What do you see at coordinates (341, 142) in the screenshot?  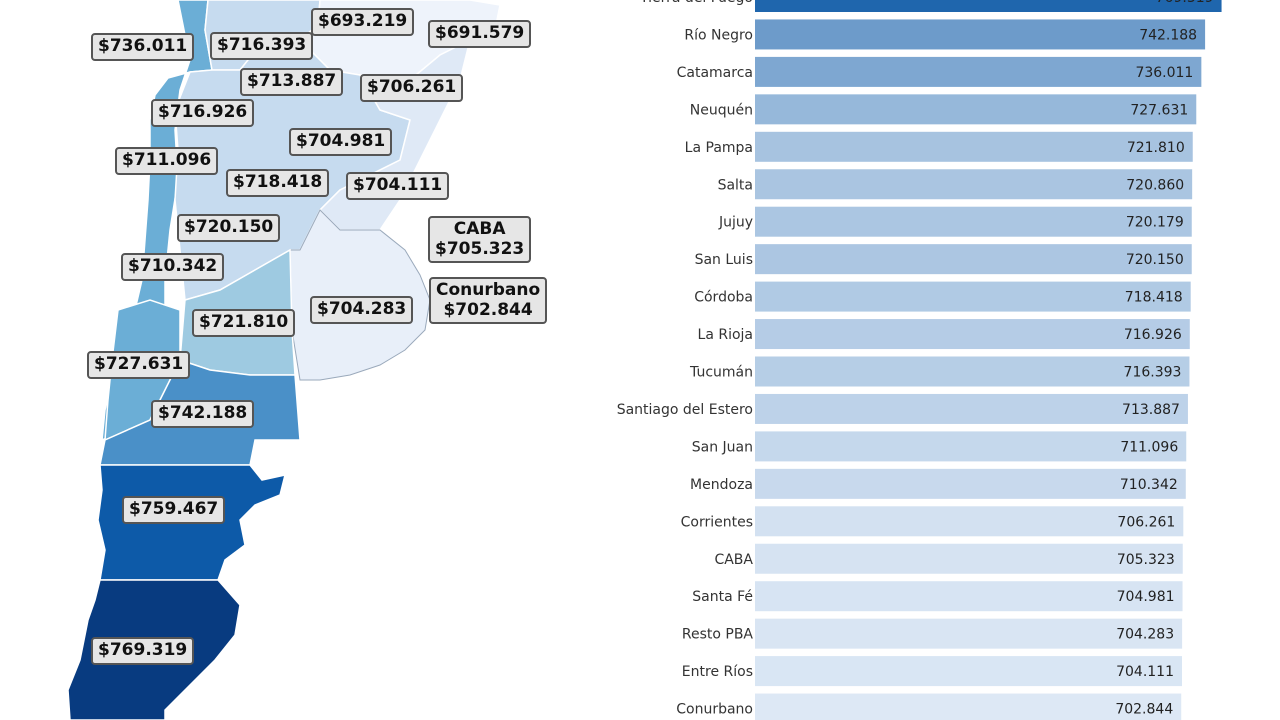 I see `map-value-label: $704.981` at bounding box center [341, 142].